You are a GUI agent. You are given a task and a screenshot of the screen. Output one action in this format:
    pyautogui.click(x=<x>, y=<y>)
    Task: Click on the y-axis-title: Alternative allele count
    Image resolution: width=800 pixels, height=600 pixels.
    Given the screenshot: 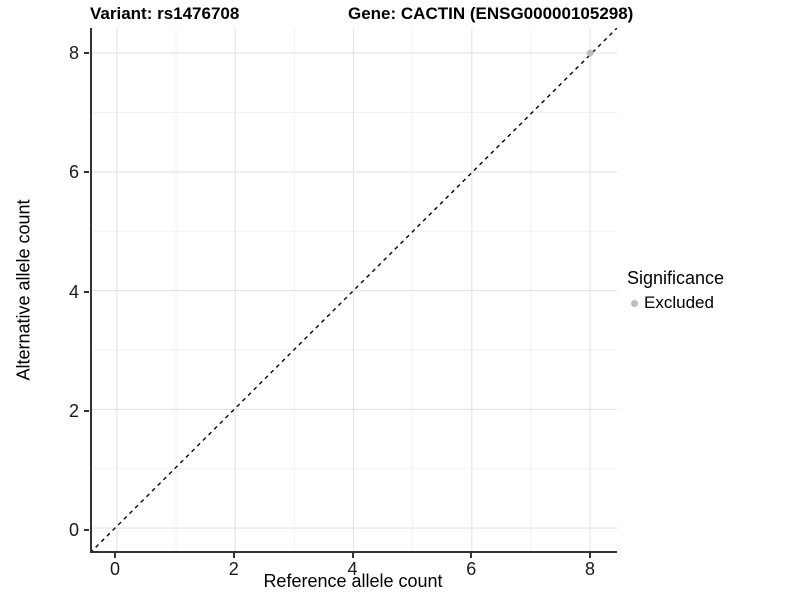 What is the action you would take?
    pyautogui.click(x=23, y=290)
    